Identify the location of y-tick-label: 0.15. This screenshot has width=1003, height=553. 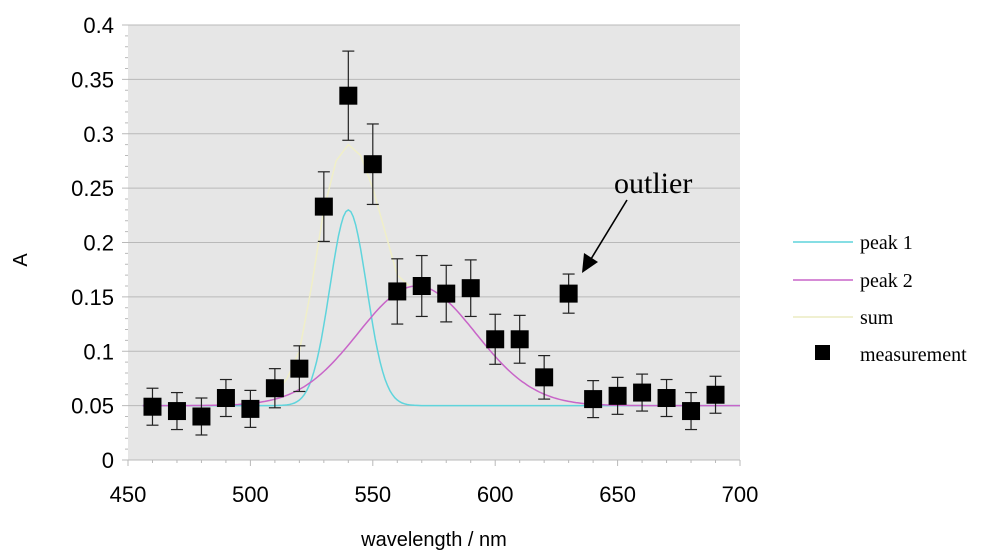
(92, 297).